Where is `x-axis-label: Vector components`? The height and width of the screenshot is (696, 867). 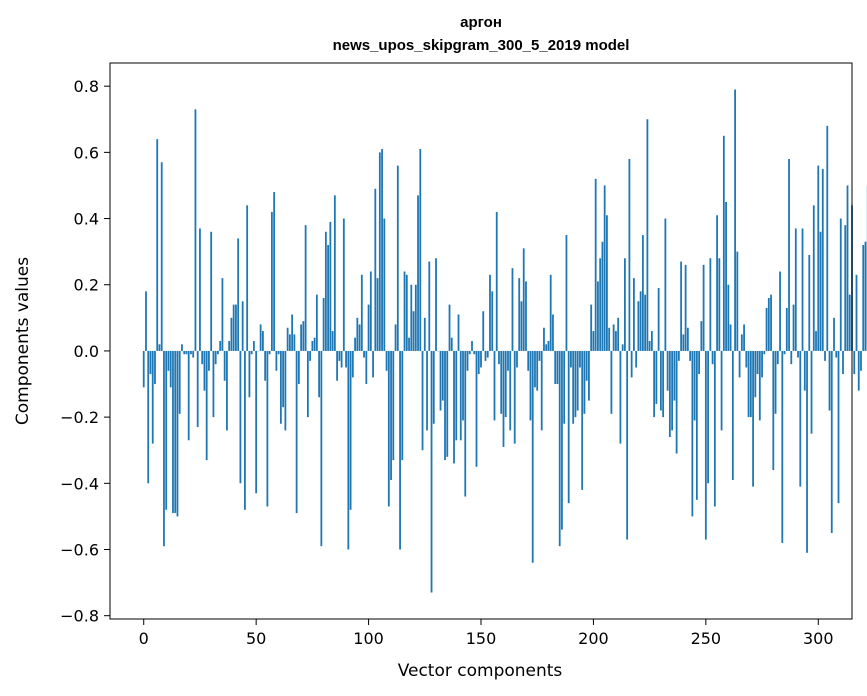
x-axis-label: Vector components is located at coordinates (480, 671).